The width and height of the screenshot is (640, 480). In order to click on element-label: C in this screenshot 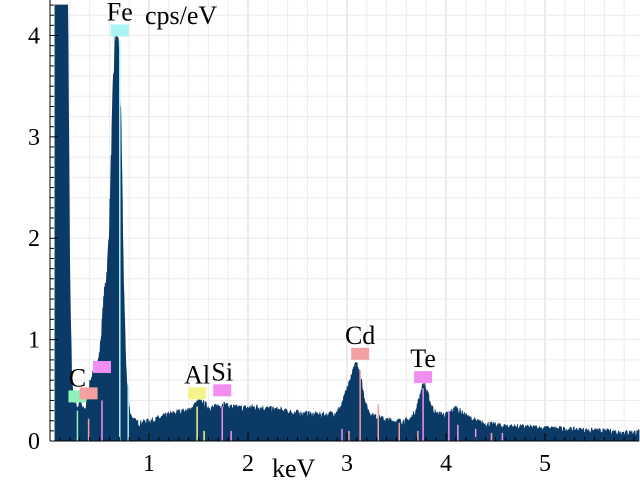, I will do `click(77, 377)`.